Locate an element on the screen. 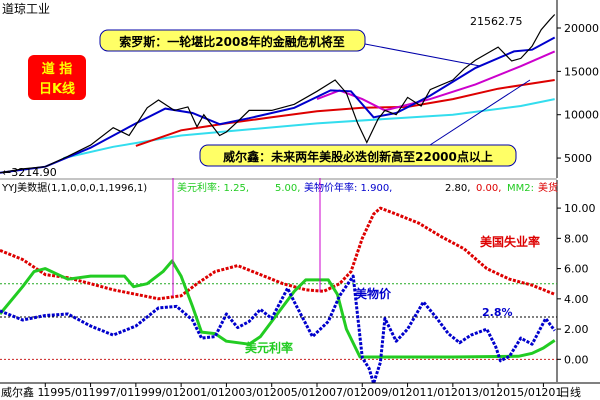  x-tick-label: 2003/01 is located at coordinates (247, 392).